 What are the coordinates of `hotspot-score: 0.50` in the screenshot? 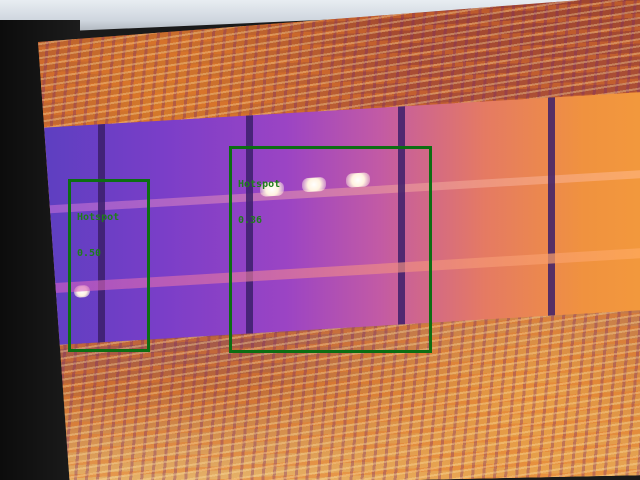 It's located at (89, 253).